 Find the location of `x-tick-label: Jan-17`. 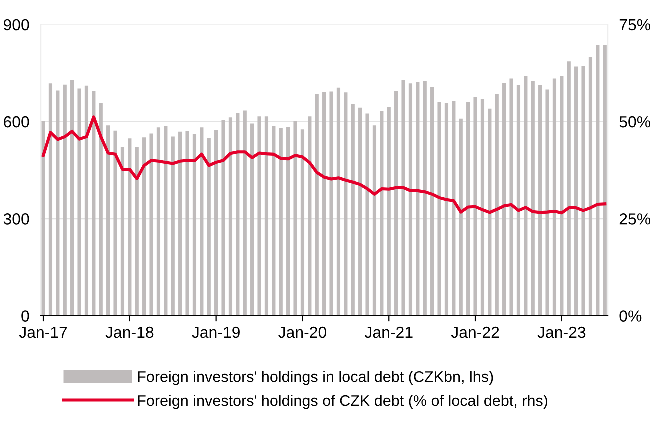

x-tick-label: Jan-17 is located at coordinates (43, 332).